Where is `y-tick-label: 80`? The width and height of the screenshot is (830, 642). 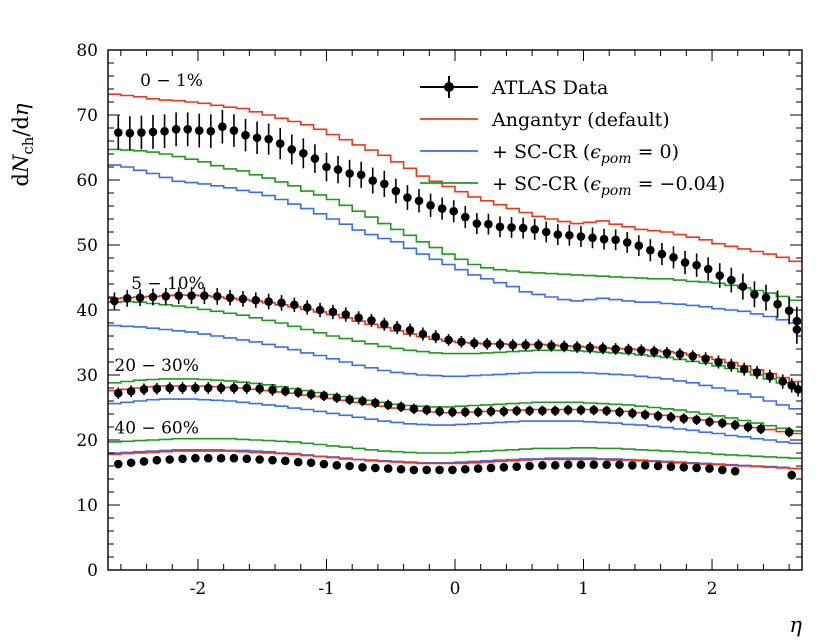 y-tick-label: 80 is located at coordinates (87, 51).